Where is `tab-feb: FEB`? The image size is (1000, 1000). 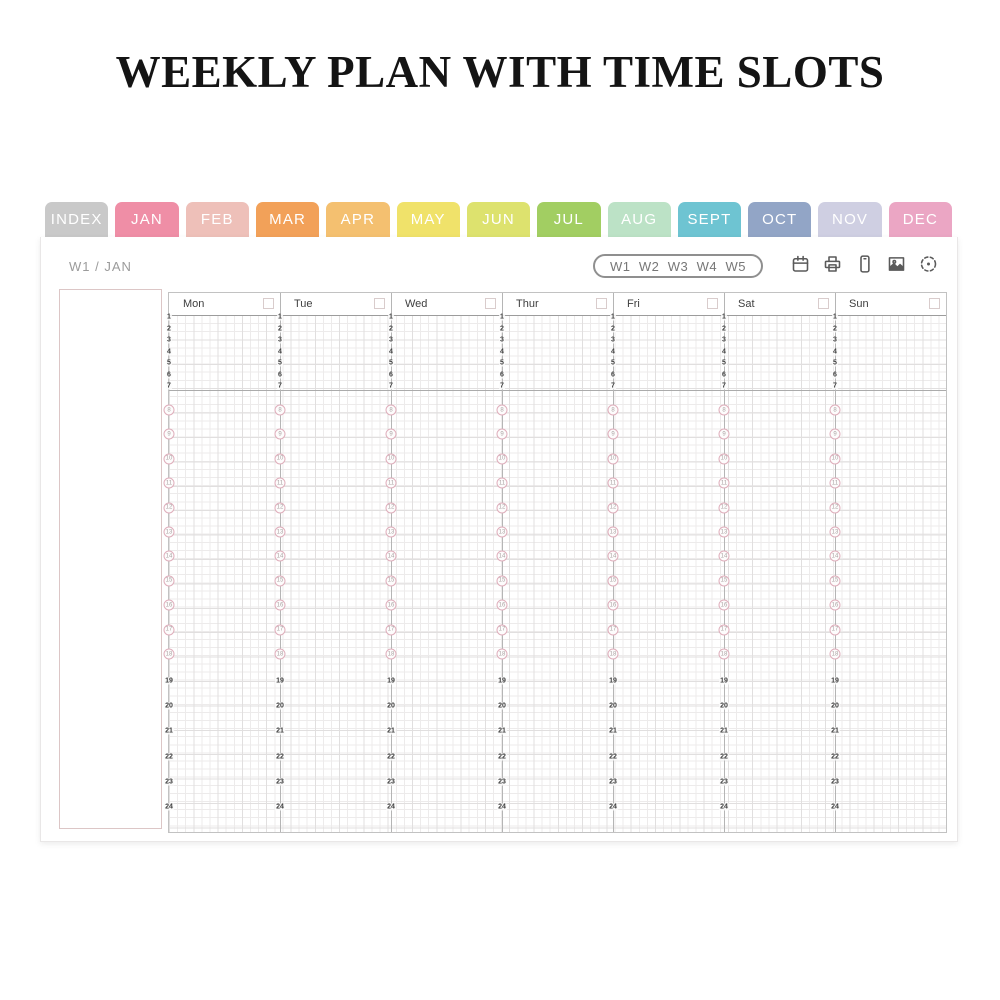 tab-feb: FEB is located at coordinates (217, 219).